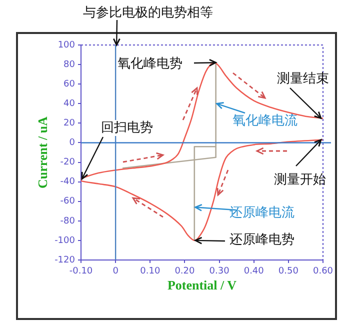 The width and height of the screenshot is (350, 322). Describe the element at coordinates (70, 84) in the screenshot. I see `y-tick-label: 60` at that location.